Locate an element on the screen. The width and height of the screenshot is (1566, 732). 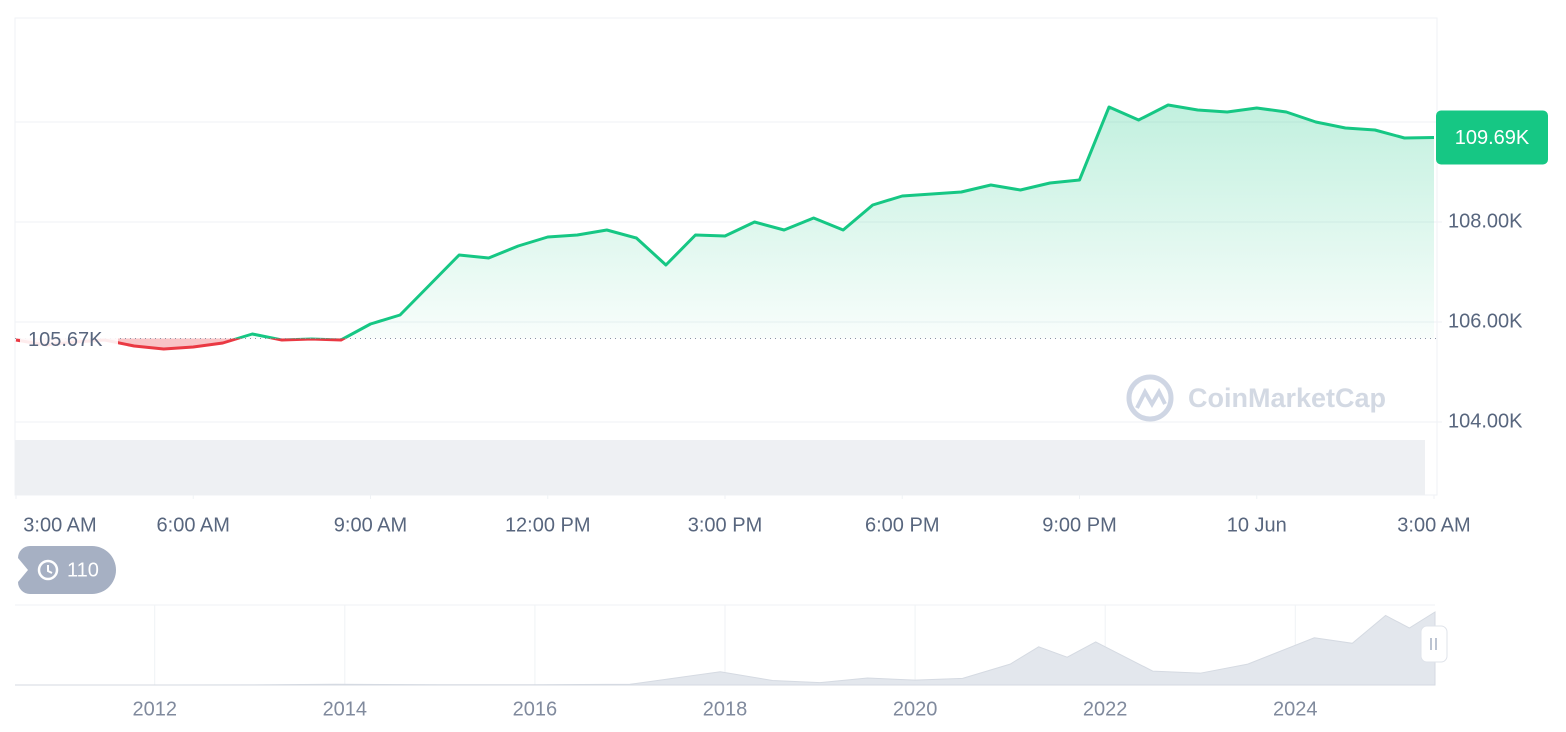
x-tick-label: 3:00 PM is located at coordinates (725, 525).